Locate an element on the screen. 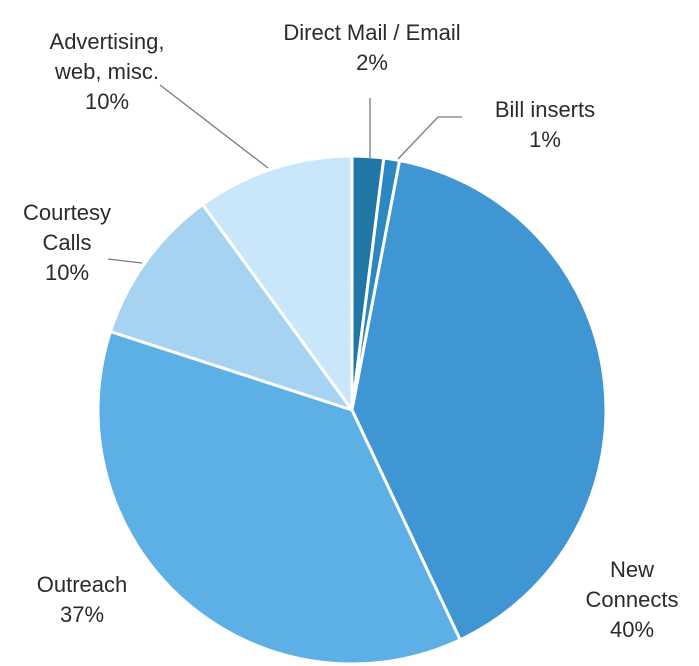 Image resolution: width=699 pixels, height=666 pixels. slice-label-2: New Connects 40% is located at coordinates (632, 599).